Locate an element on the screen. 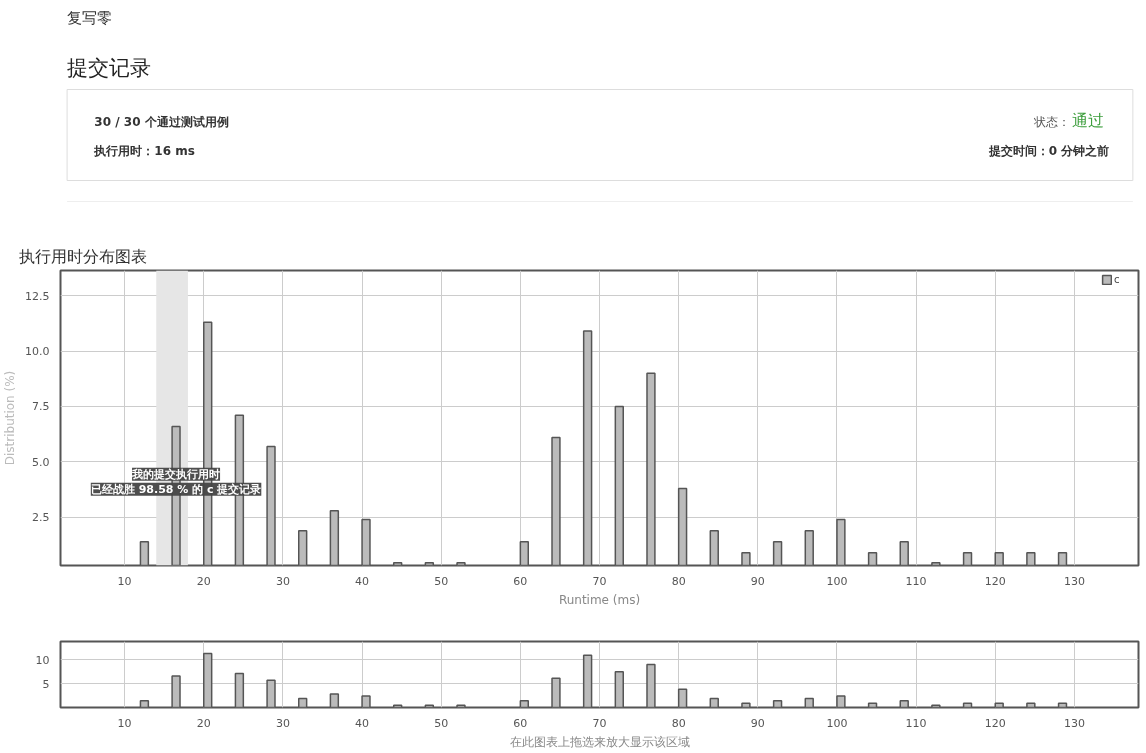 Image resolution: width=1146 pixels, height=753 pixels. text: 提交时间：0 分钟之前 is located at coordinates (1048, 150).